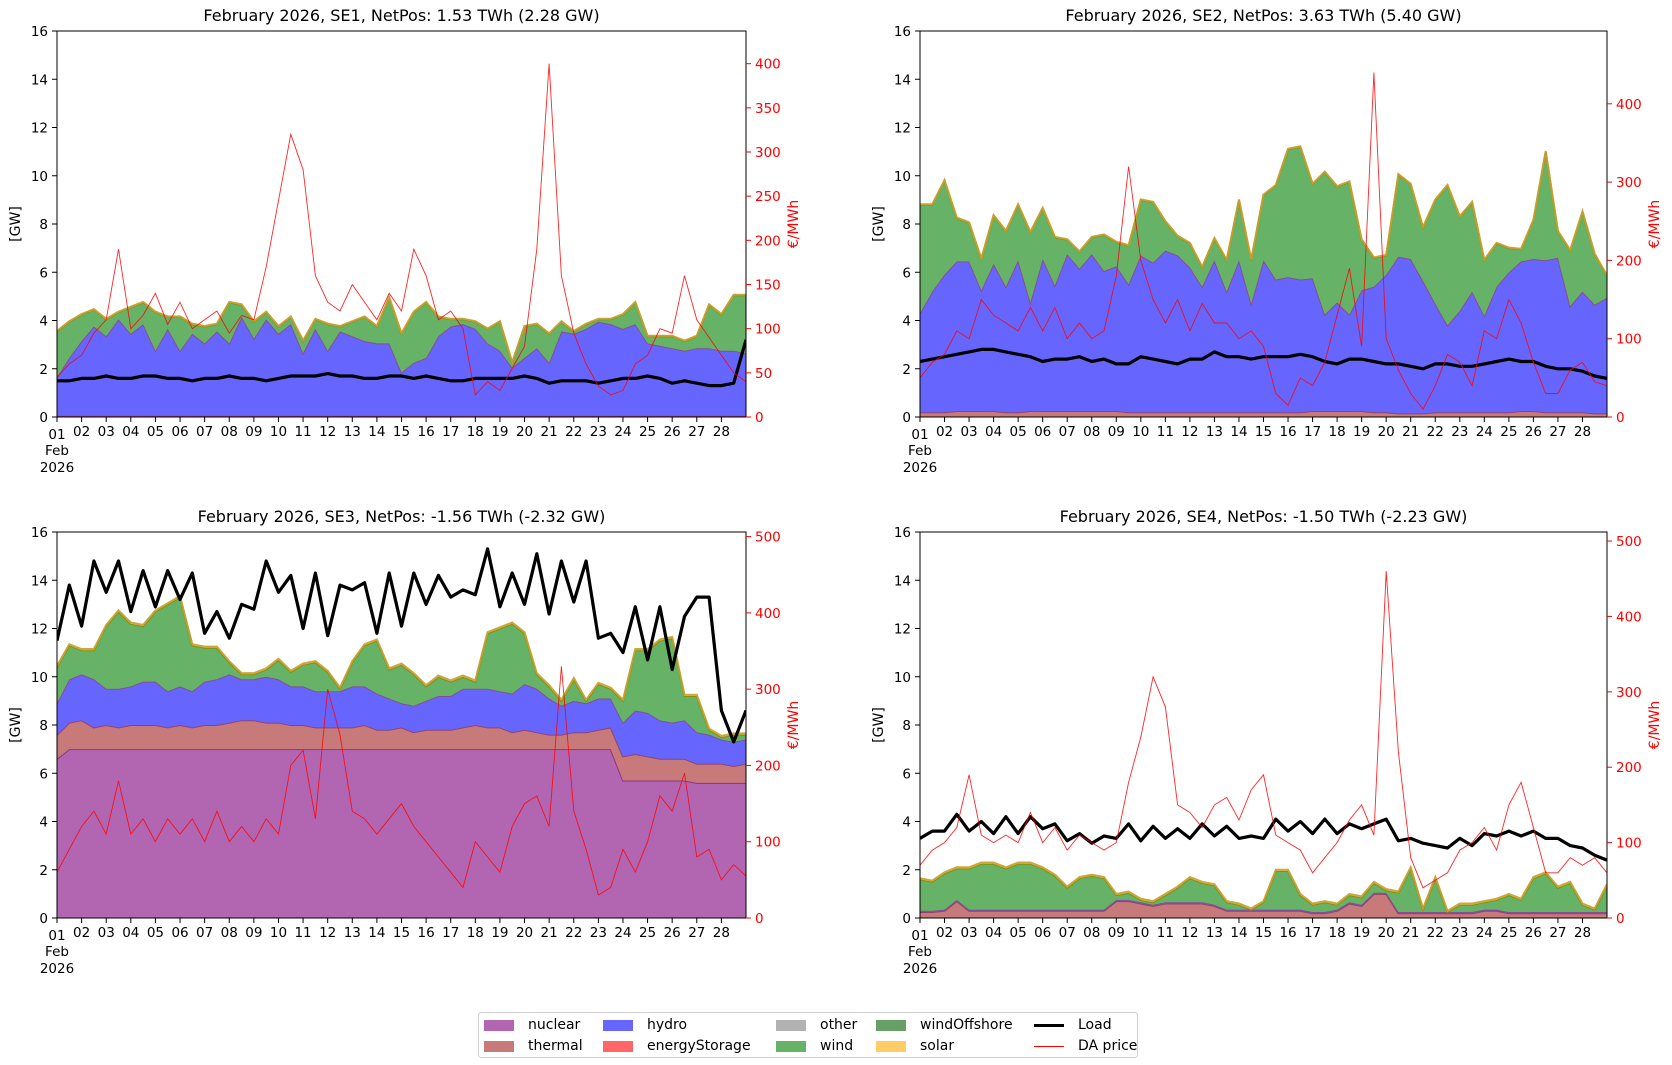  What do you see at coordinates (1189, 432) in the screenshot?
I see `x-tick-label: 12` at bounding box center [1189, 432].